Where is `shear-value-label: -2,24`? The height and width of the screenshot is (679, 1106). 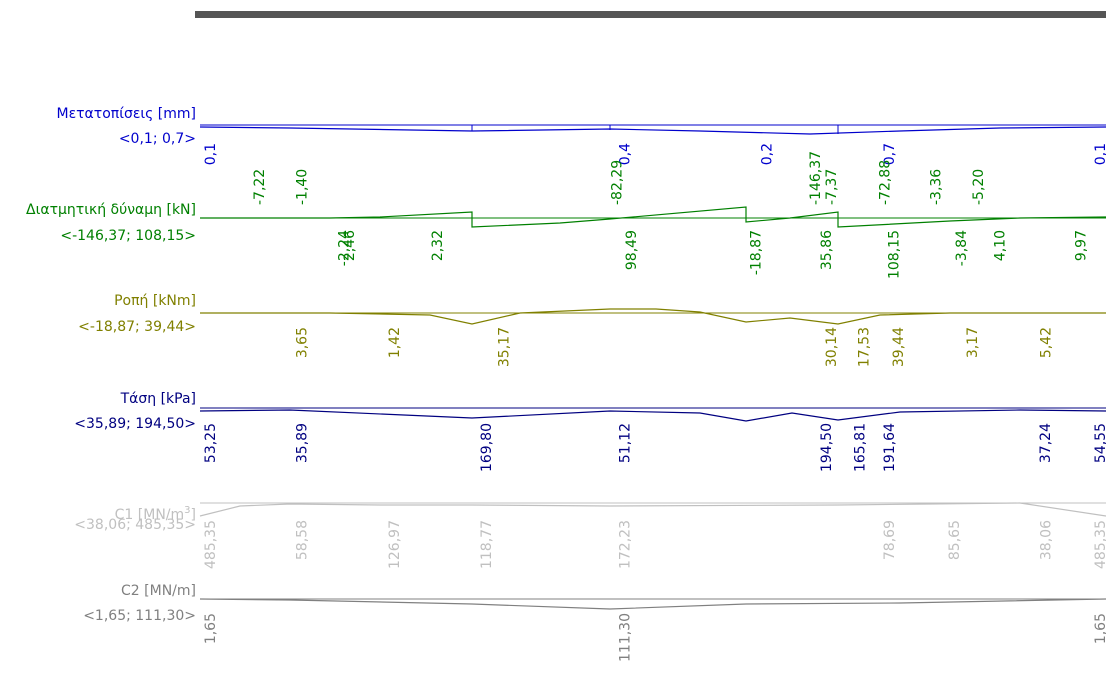 shear-value-label: -2,24 is located at coordinates (345, 248).